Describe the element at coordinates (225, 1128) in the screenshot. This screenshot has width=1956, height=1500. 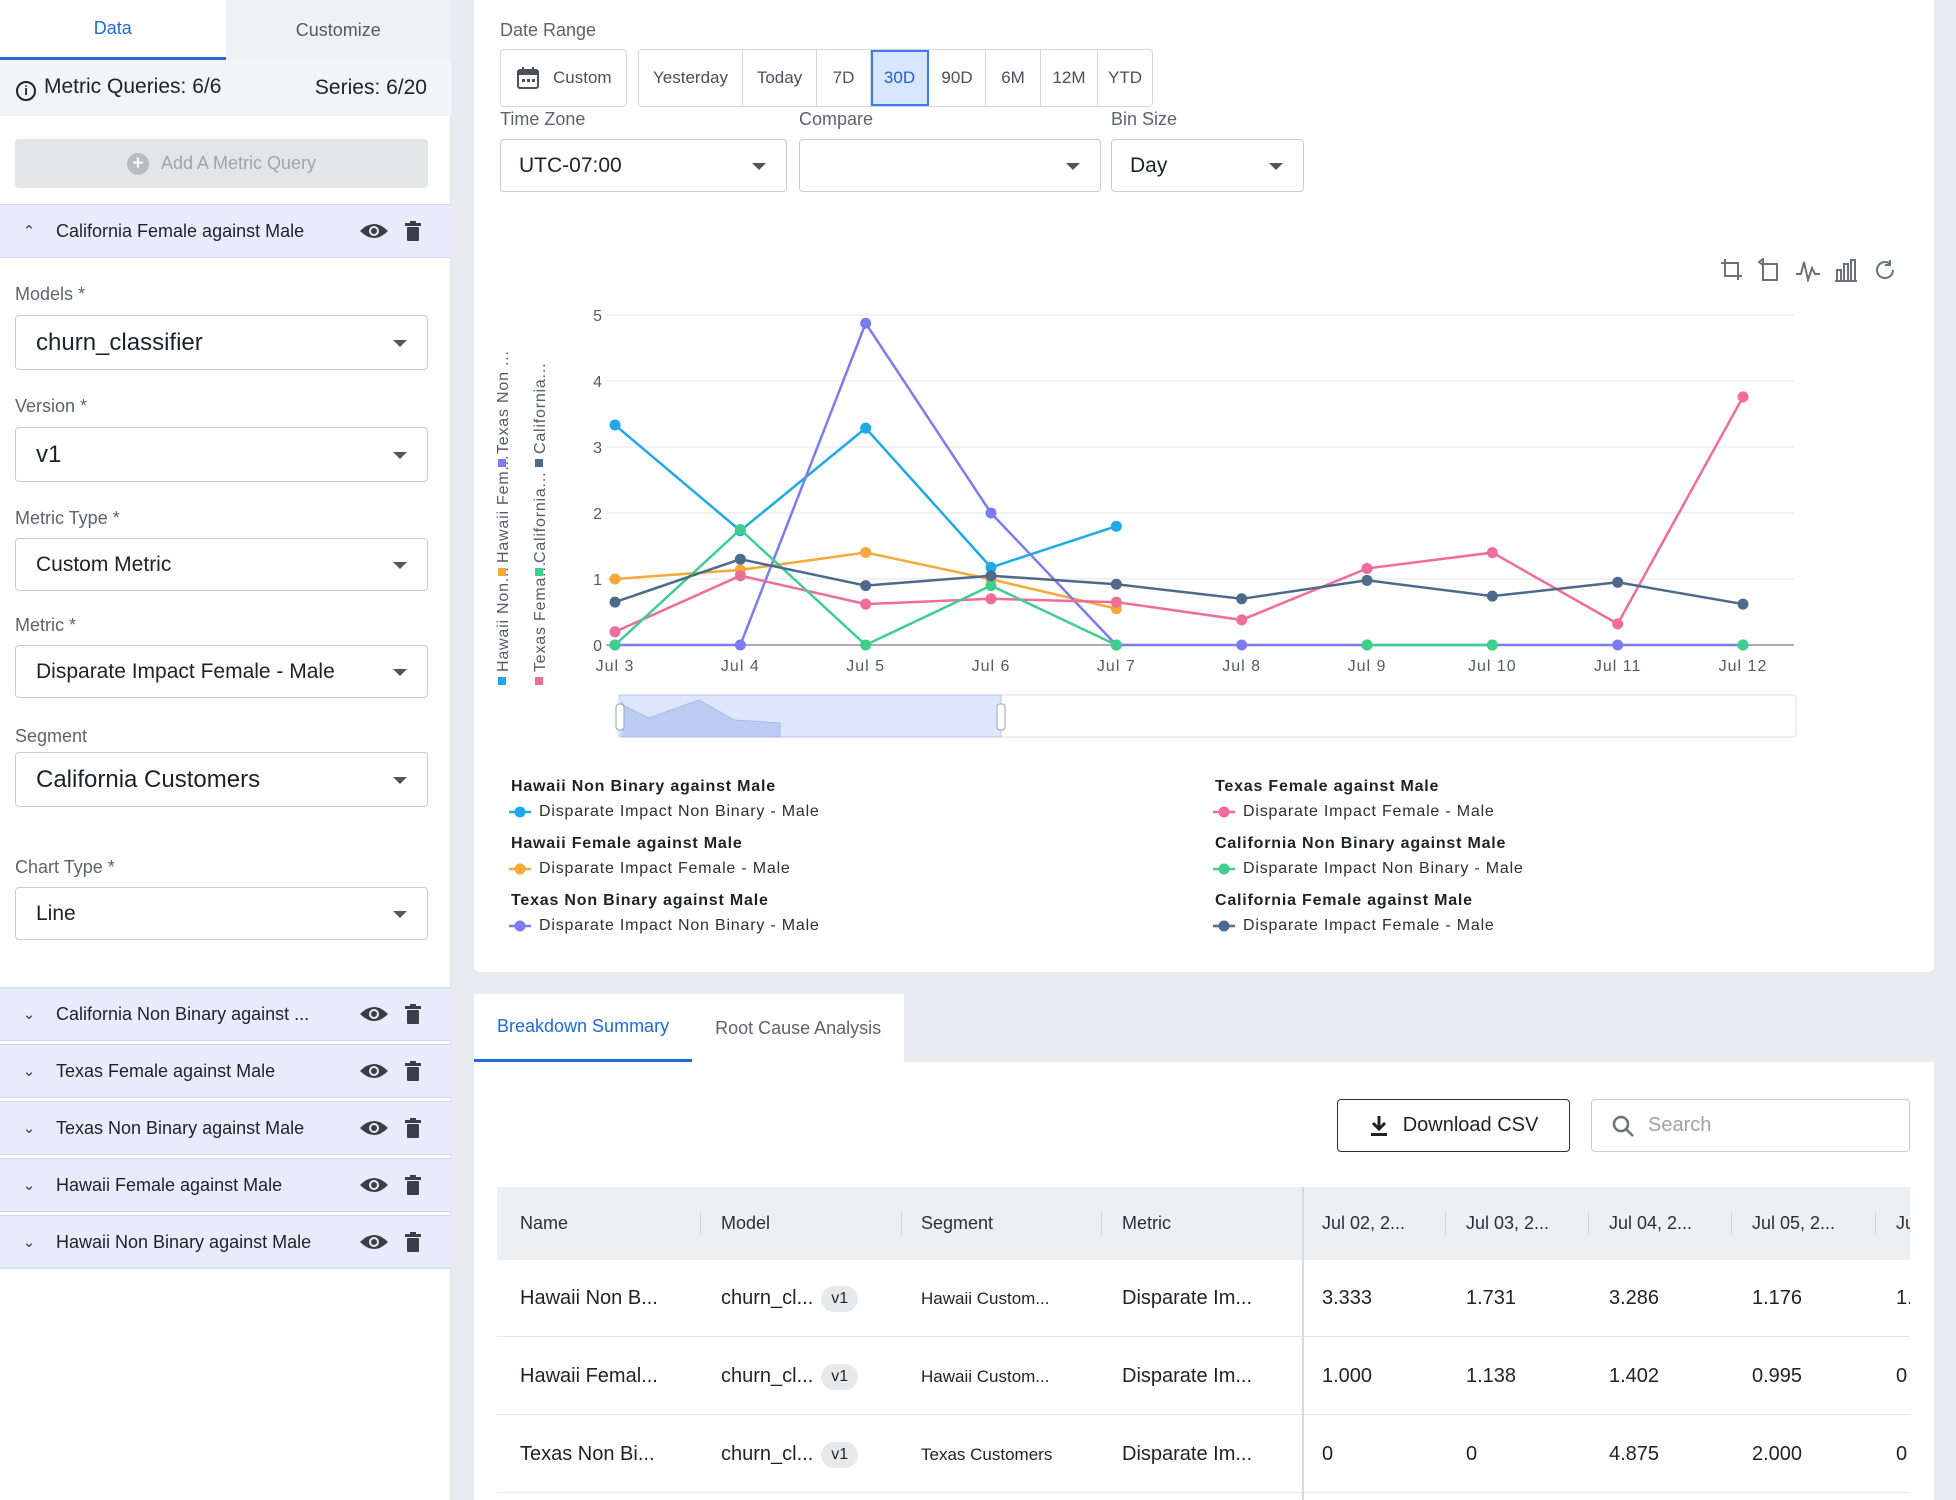
I see `query-row: ⌄ Texas Non Binary against Male` at that location.